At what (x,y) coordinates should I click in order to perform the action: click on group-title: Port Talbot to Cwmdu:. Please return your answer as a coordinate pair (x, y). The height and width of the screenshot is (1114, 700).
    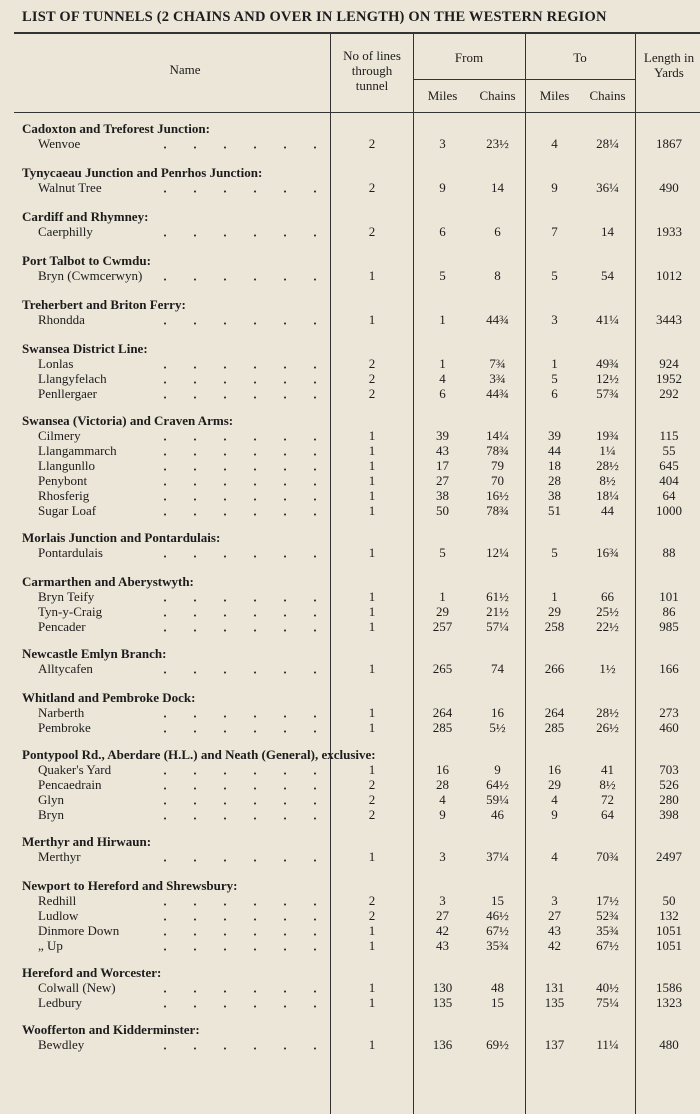
    Looking at the image, I should click on (86, 260).